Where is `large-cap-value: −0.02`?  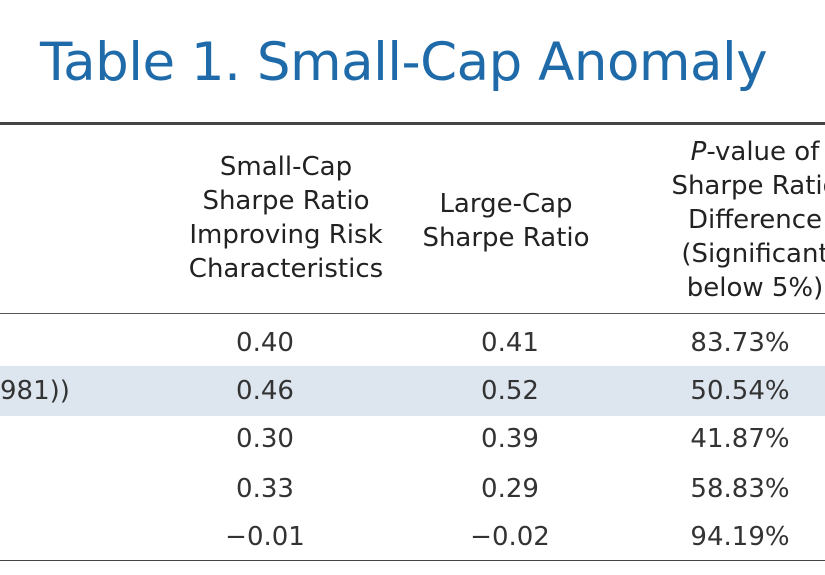
large-cap-value: −0.02 is located at coordinates (510, 537).